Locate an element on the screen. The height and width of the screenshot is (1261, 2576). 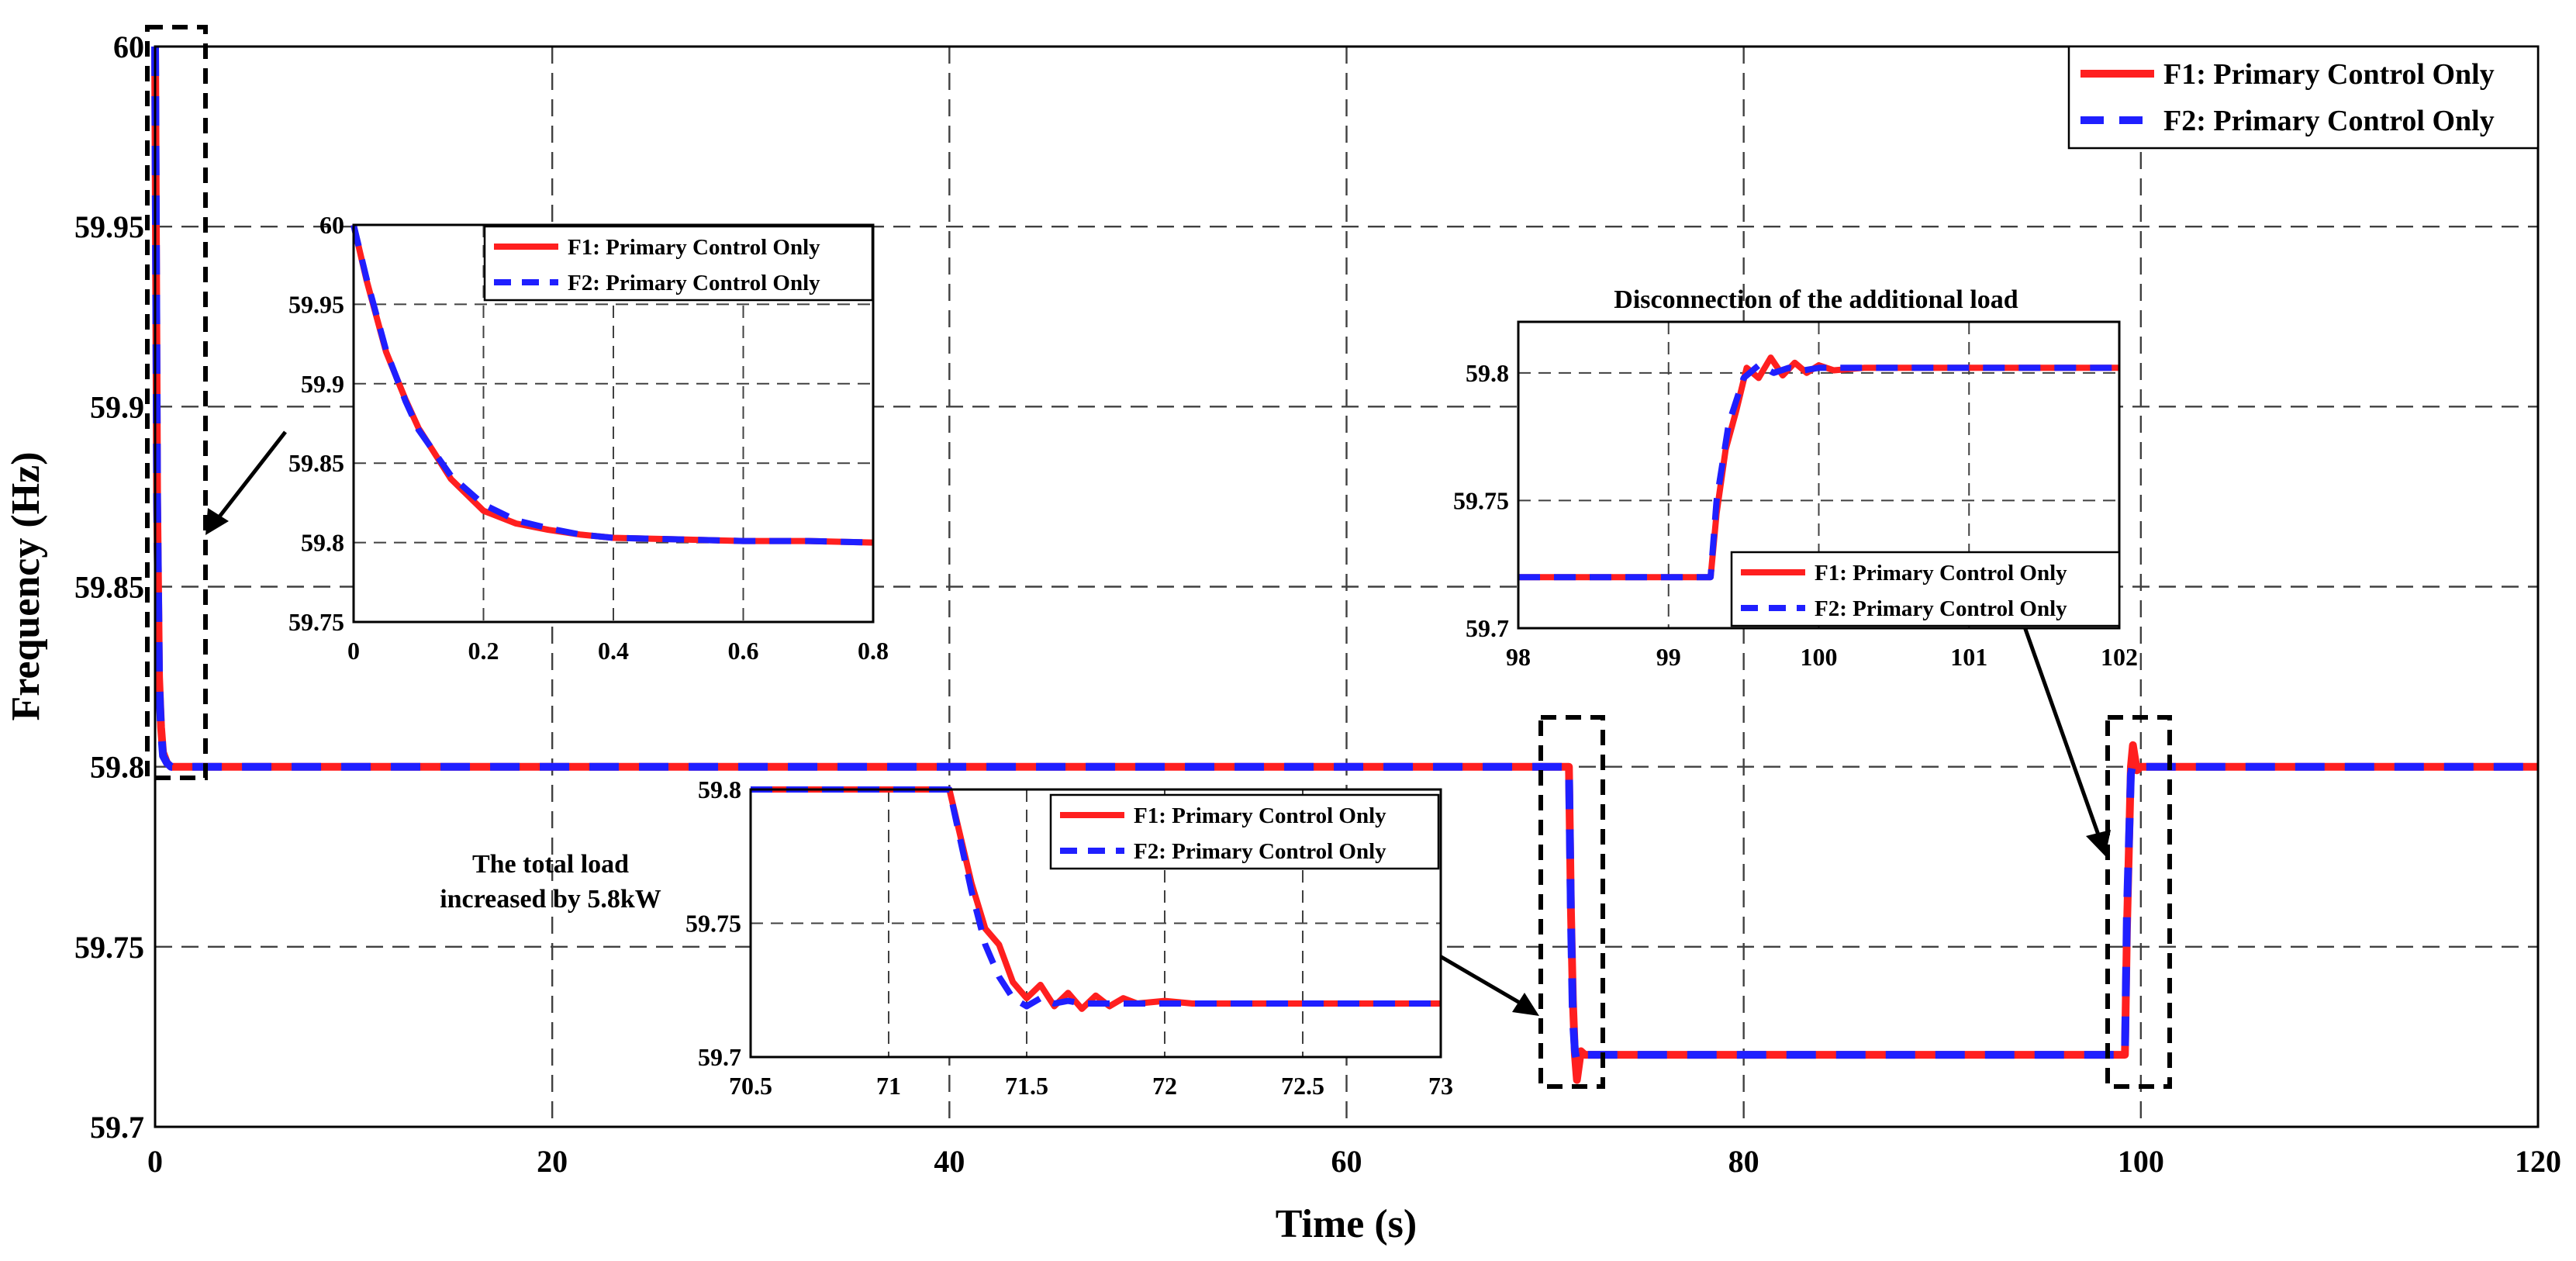
inset-load-disconnect-tick-labels: 98 99 100 101 102 59.7 59.75 59.8 is located at coordinates (1795, 515).